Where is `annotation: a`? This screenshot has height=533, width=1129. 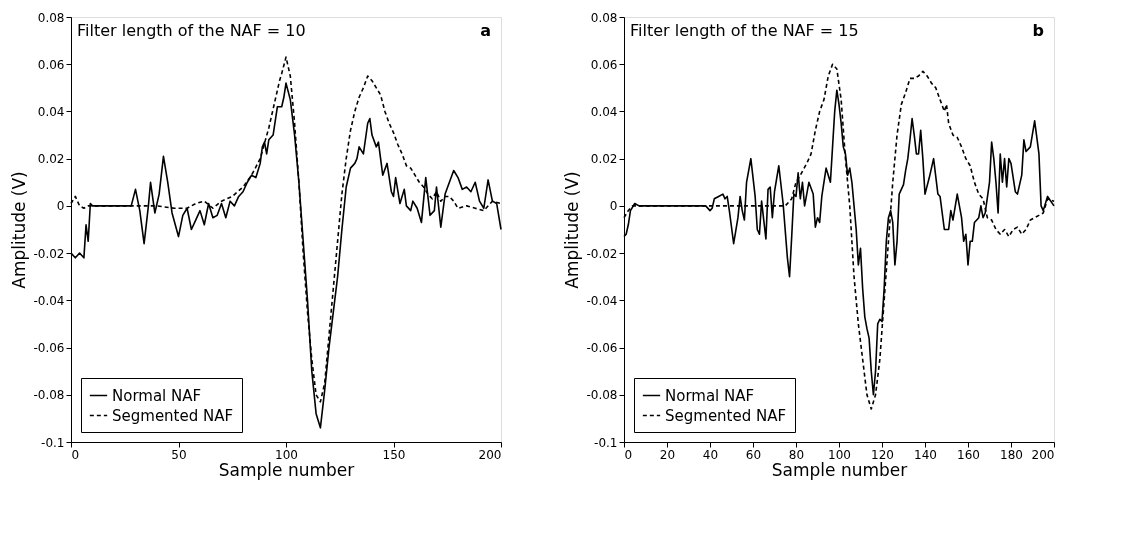 annotation: a is located at coordinates (485, 30).